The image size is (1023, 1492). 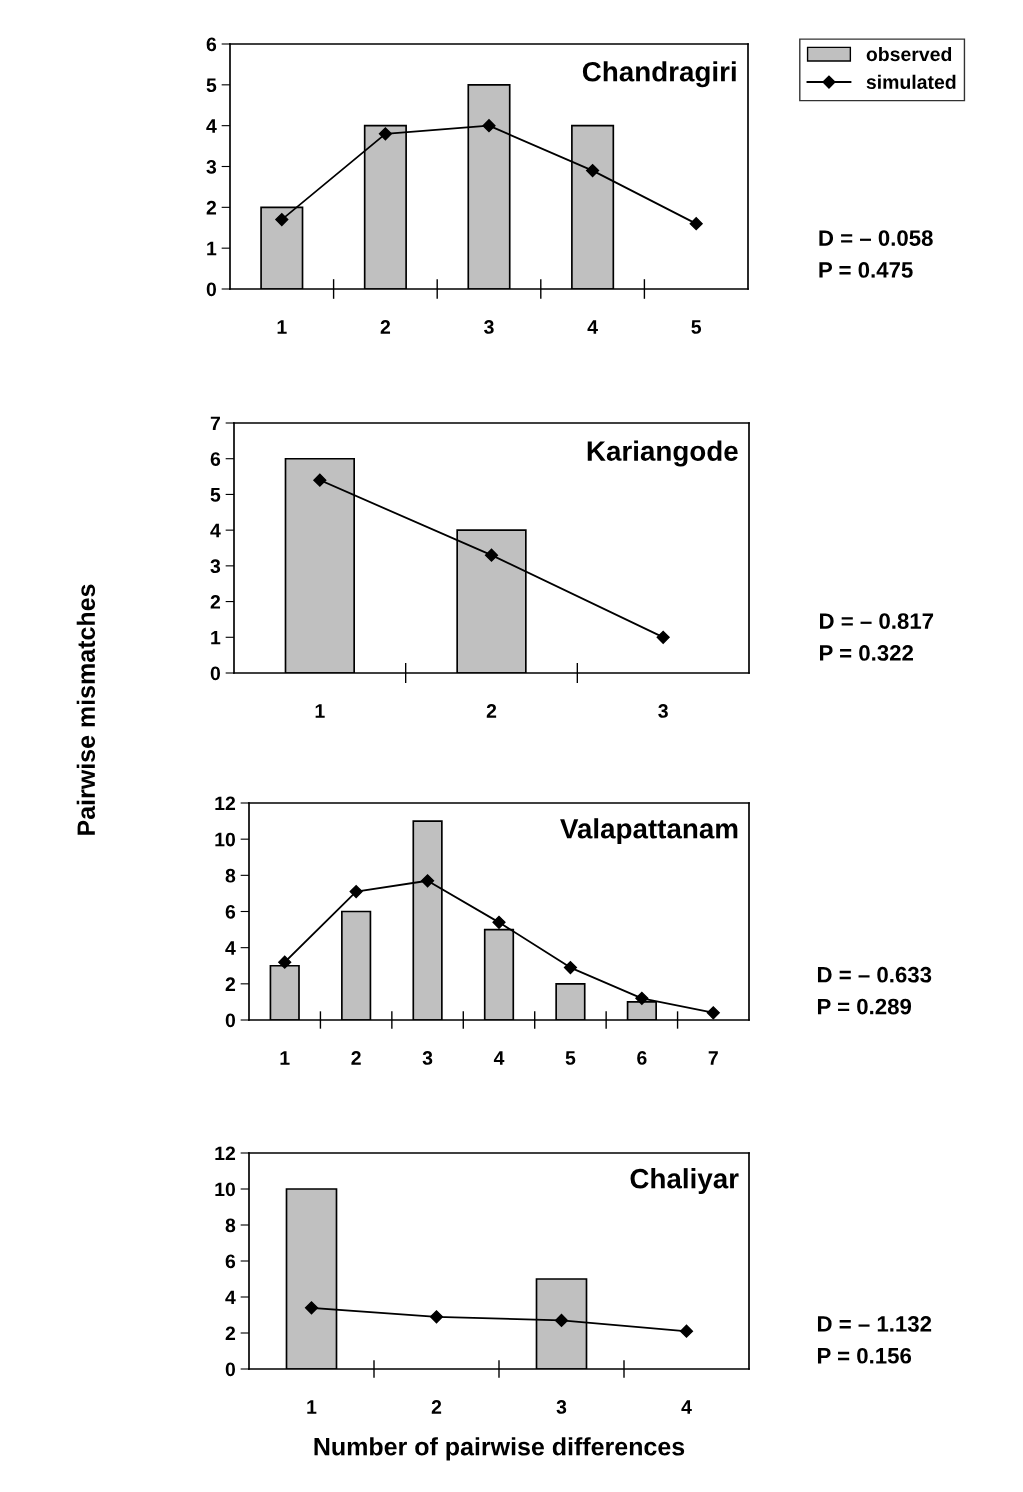 What do you see at coordinates (864, 1006) in the screenshot?
I see `text: P = 0.289` at bounding box center [864, 1006].